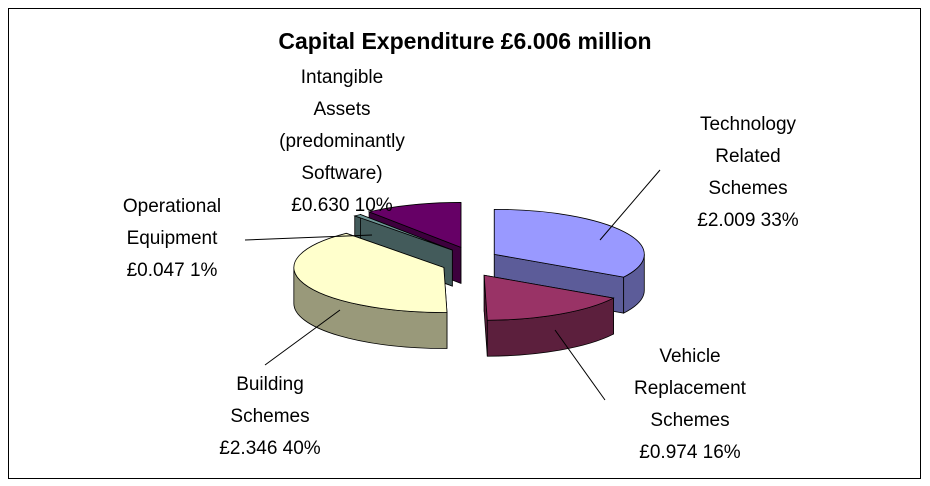 The width and height of the screenshot is (930, 486). What do you see at coordinates (172, 222) in the screenshot?
I see `category-label: Operational Equipment` at bounding box center [172, 222].